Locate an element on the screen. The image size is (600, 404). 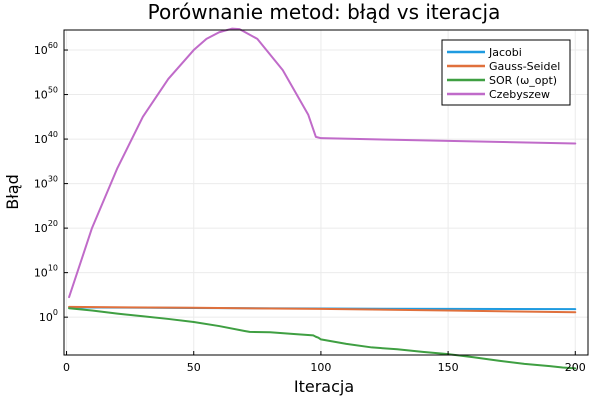
y-tick-exponent: 60 is located at coordinates (53, 45).